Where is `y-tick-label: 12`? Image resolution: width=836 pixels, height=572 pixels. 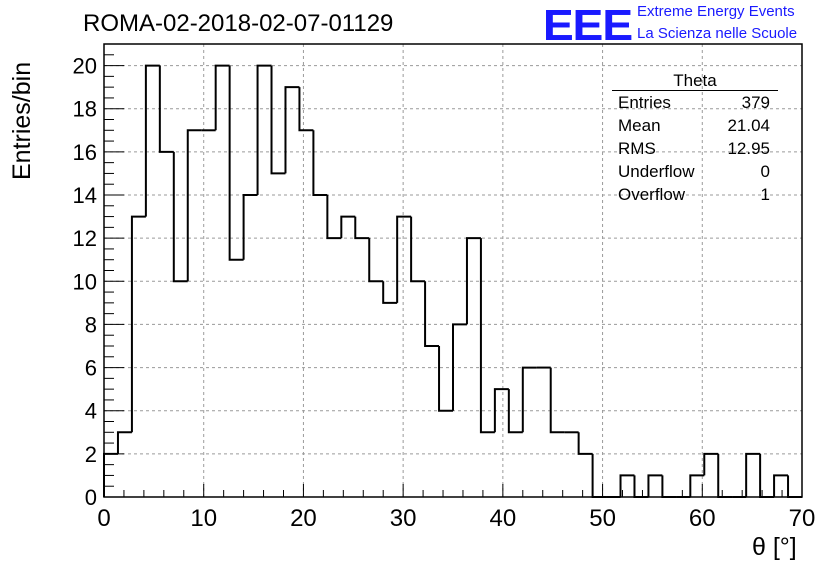 y-tick-label: 12 is located at coordinates (85, 238).